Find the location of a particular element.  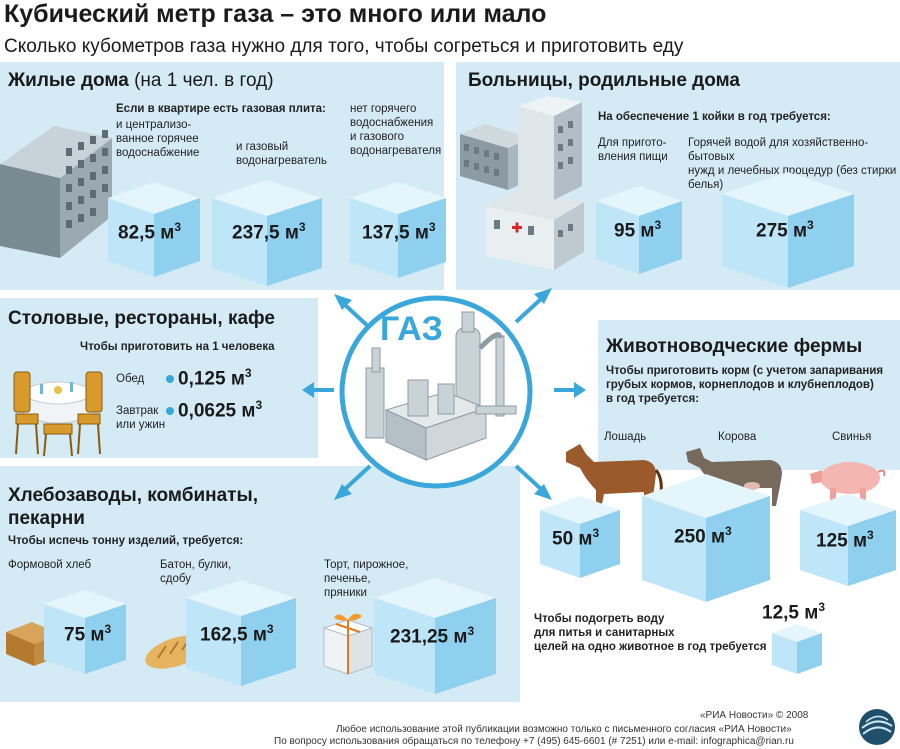

cow-icon is located at coordinates (734, 477).